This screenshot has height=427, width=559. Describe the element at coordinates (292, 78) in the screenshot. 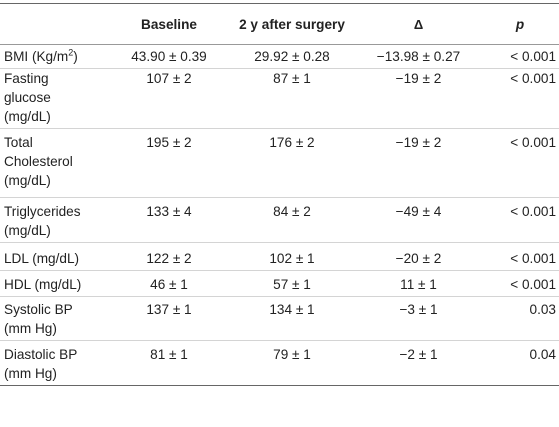

I see `after-cell: 87 ± 1` at that location.